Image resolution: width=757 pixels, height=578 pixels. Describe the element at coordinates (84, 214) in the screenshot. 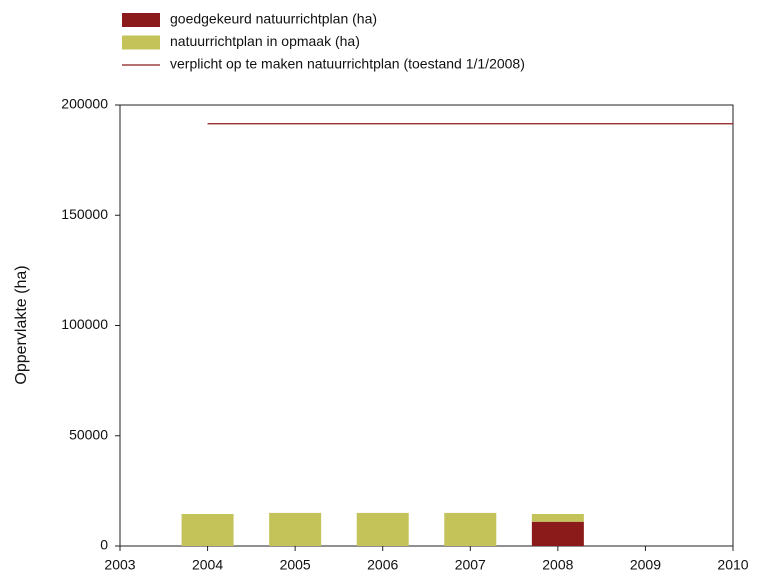

I see `y-tick-label: 150000` at that location.